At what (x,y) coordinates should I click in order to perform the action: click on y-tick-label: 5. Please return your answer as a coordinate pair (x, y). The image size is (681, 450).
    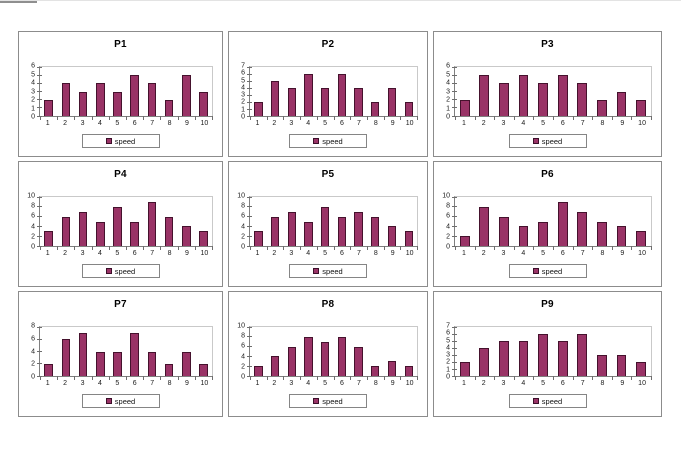
    Looking at the image, I should click on (448, 74).